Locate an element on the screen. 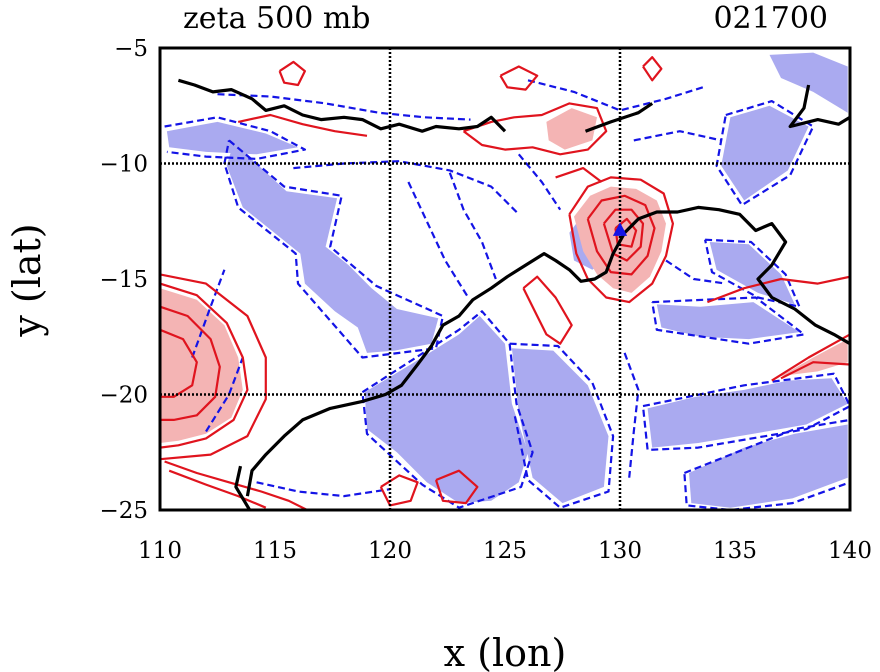 This screenshot has height=672, width=880. vortex-center is located at coordinates (620, 229).